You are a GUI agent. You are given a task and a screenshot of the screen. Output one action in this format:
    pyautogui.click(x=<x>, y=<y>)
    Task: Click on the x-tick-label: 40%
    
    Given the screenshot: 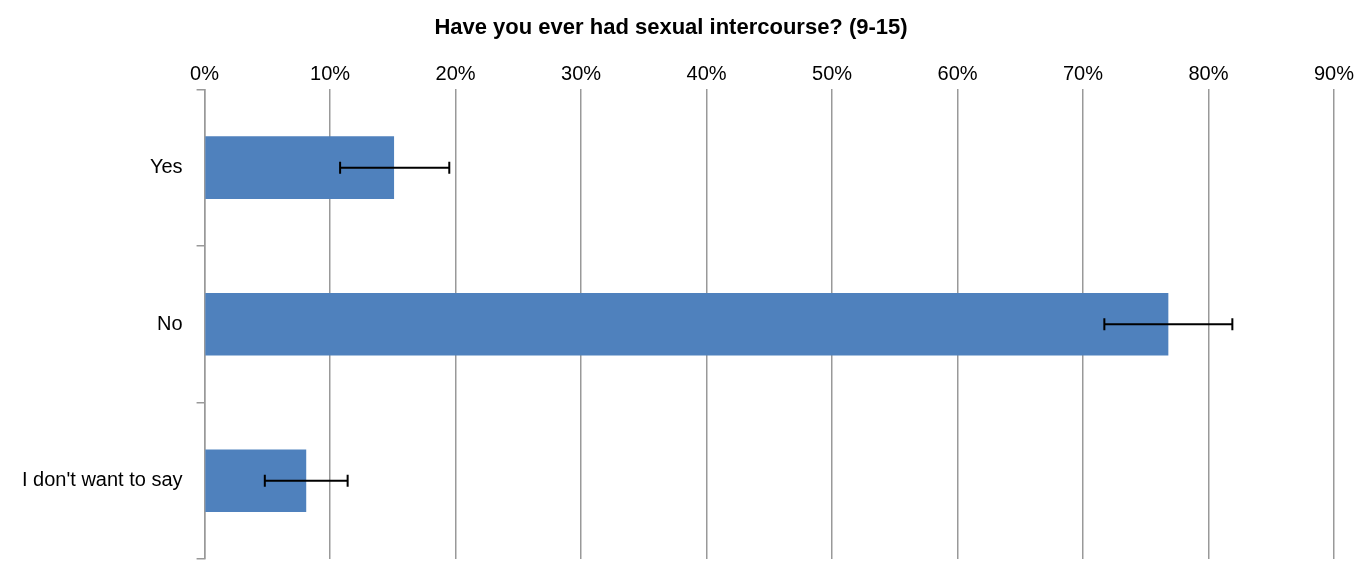 What is the action you would take?
    pyautogui.click(x=706, y=72)
    